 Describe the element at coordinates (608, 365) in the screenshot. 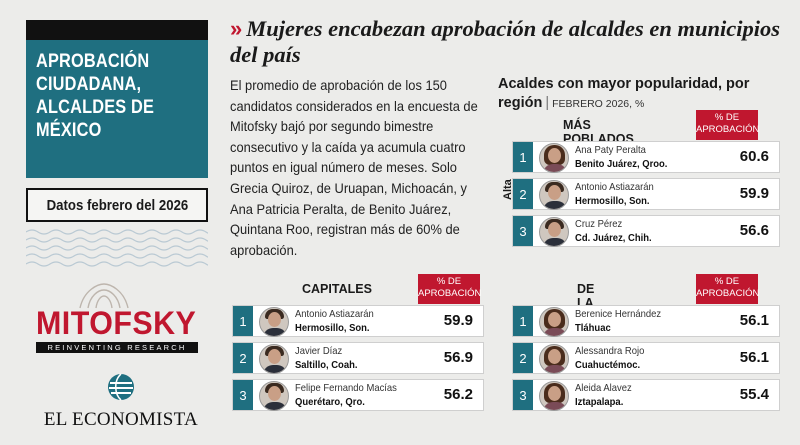

I see `mayor-city: Cuahuctémoc.` at that location.